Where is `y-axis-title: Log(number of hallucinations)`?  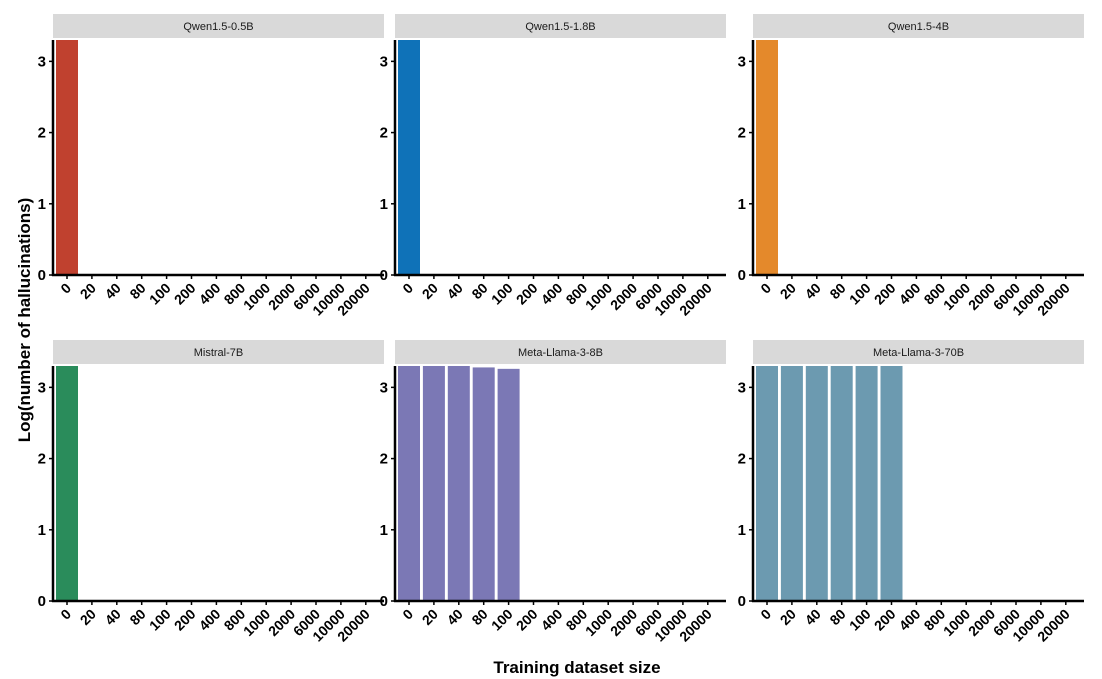
y-axis-title: Log(number of hallucinations) is located at coordinates (24, 320).